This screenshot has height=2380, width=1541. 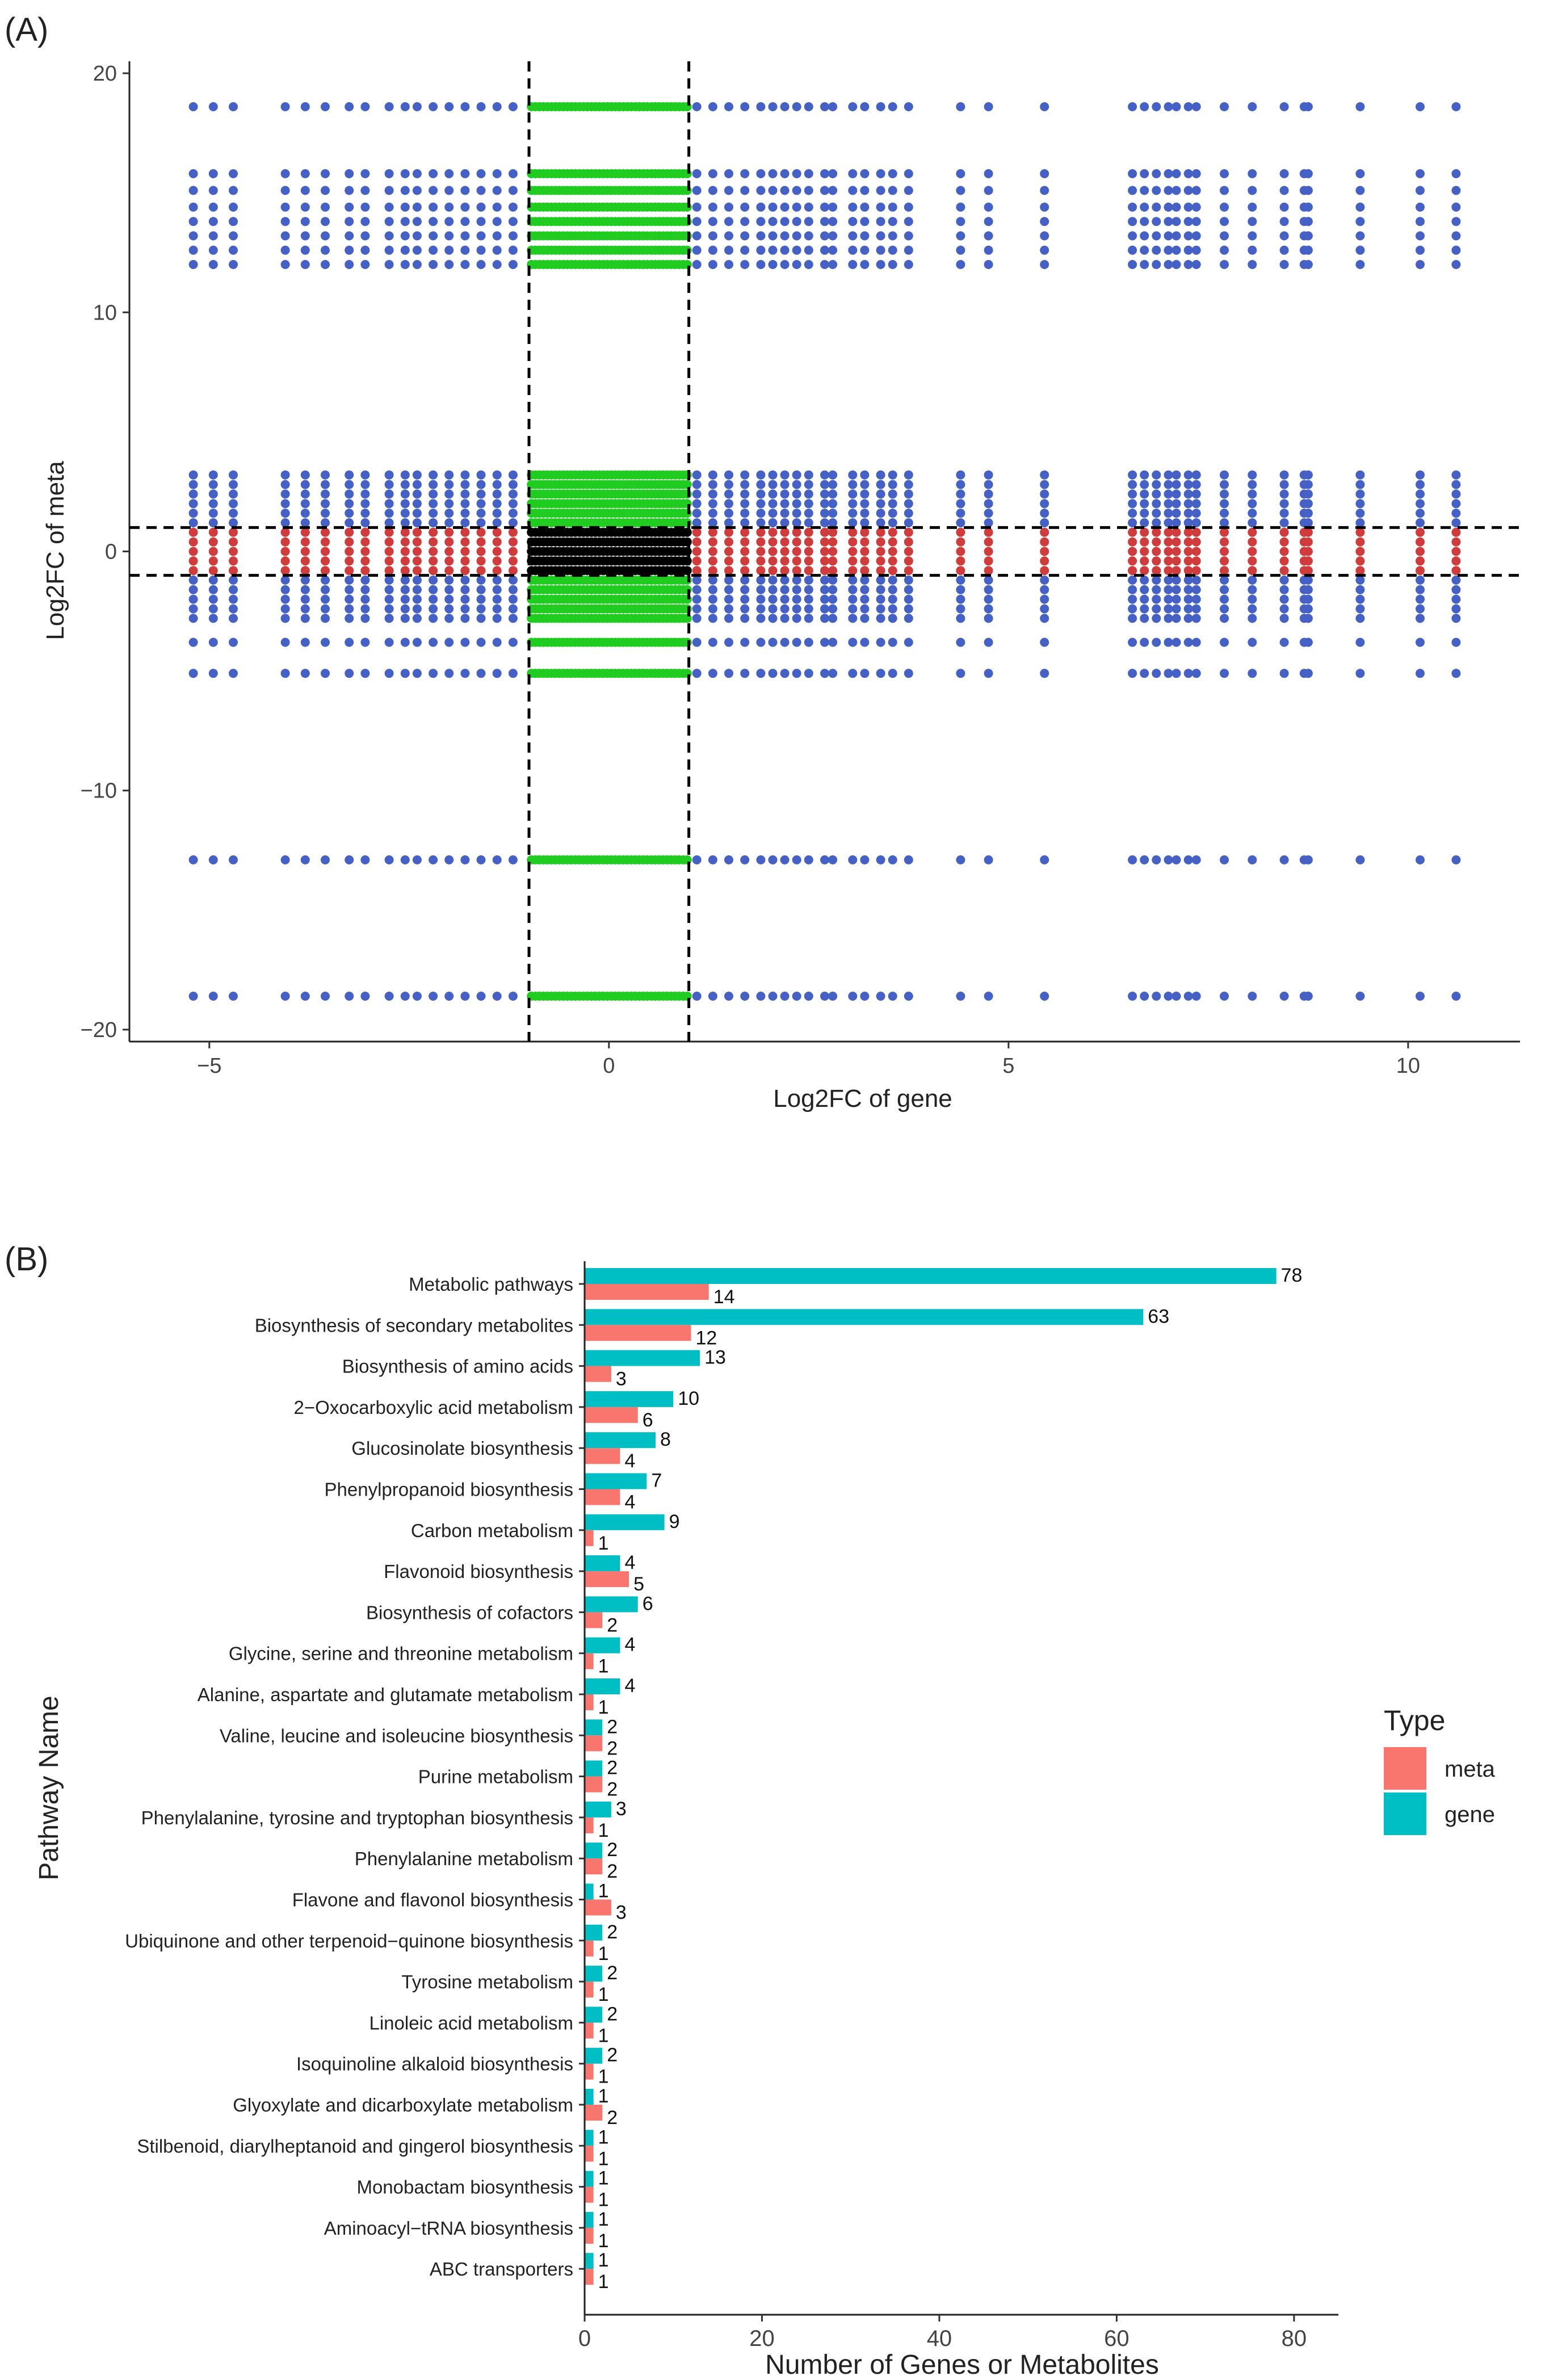 What do you see at coordinates (590, 2194) in the screenshot?
I see `bar-meta` at bounding box center [590, 2194].